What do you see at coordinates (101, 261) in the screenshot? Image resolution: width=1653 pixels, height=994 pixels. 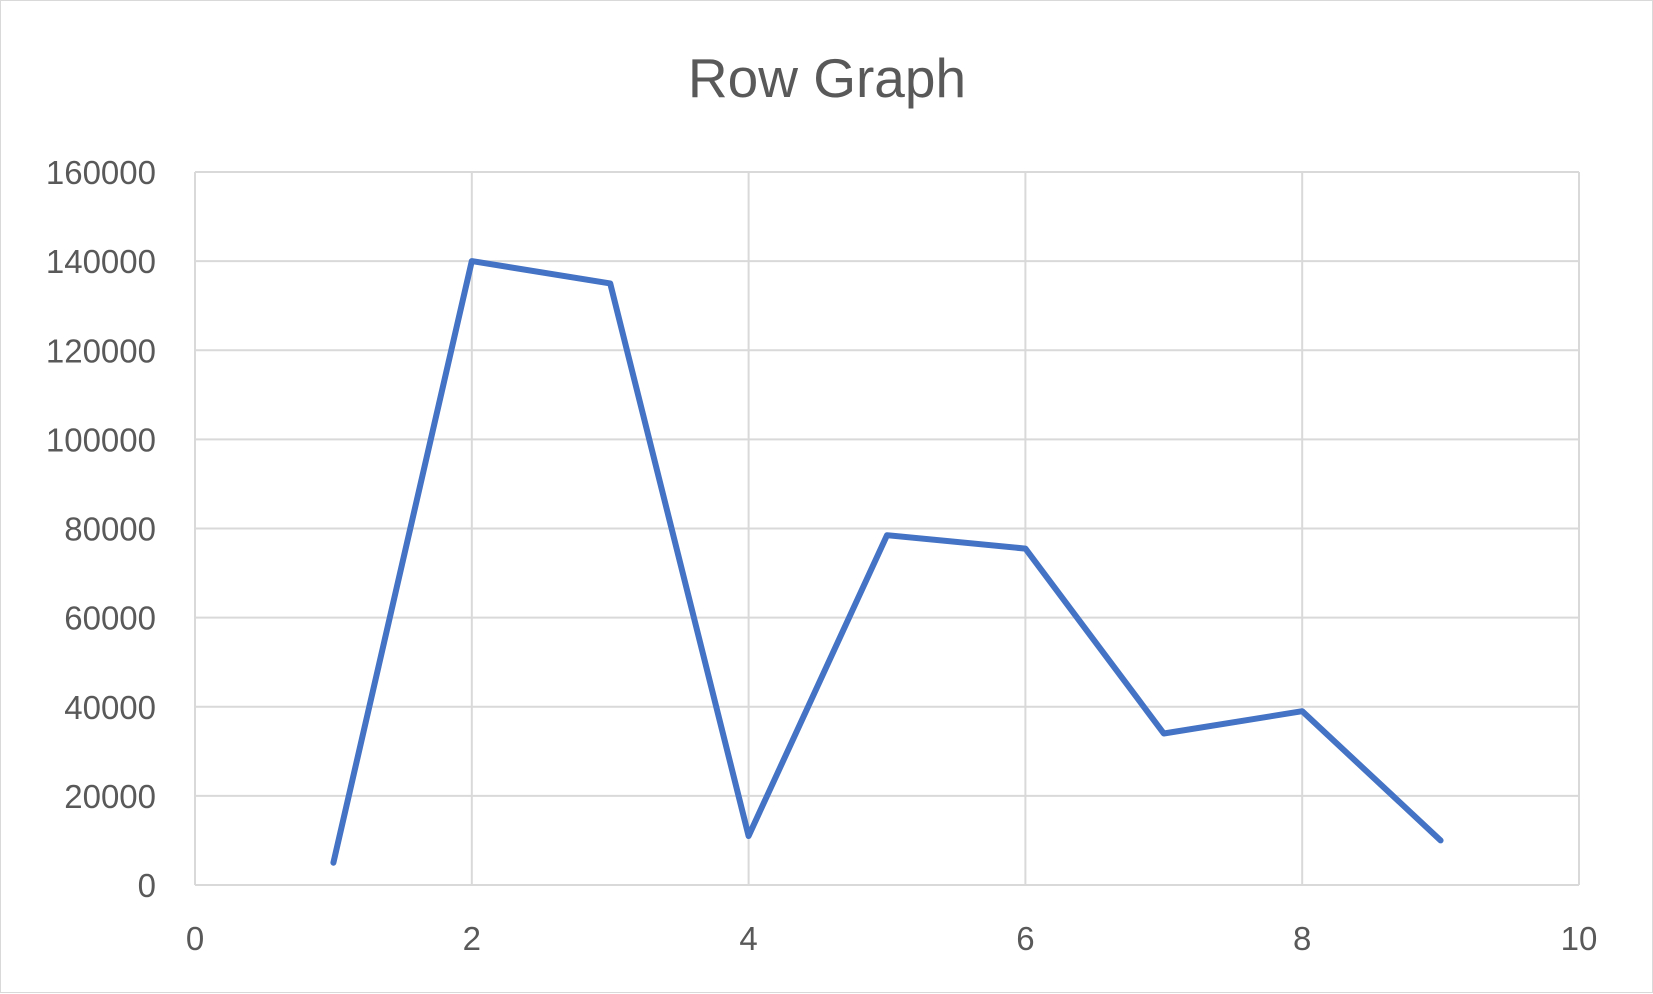 I see `y-tick-label: 140000` at bounding box center [101, 261].